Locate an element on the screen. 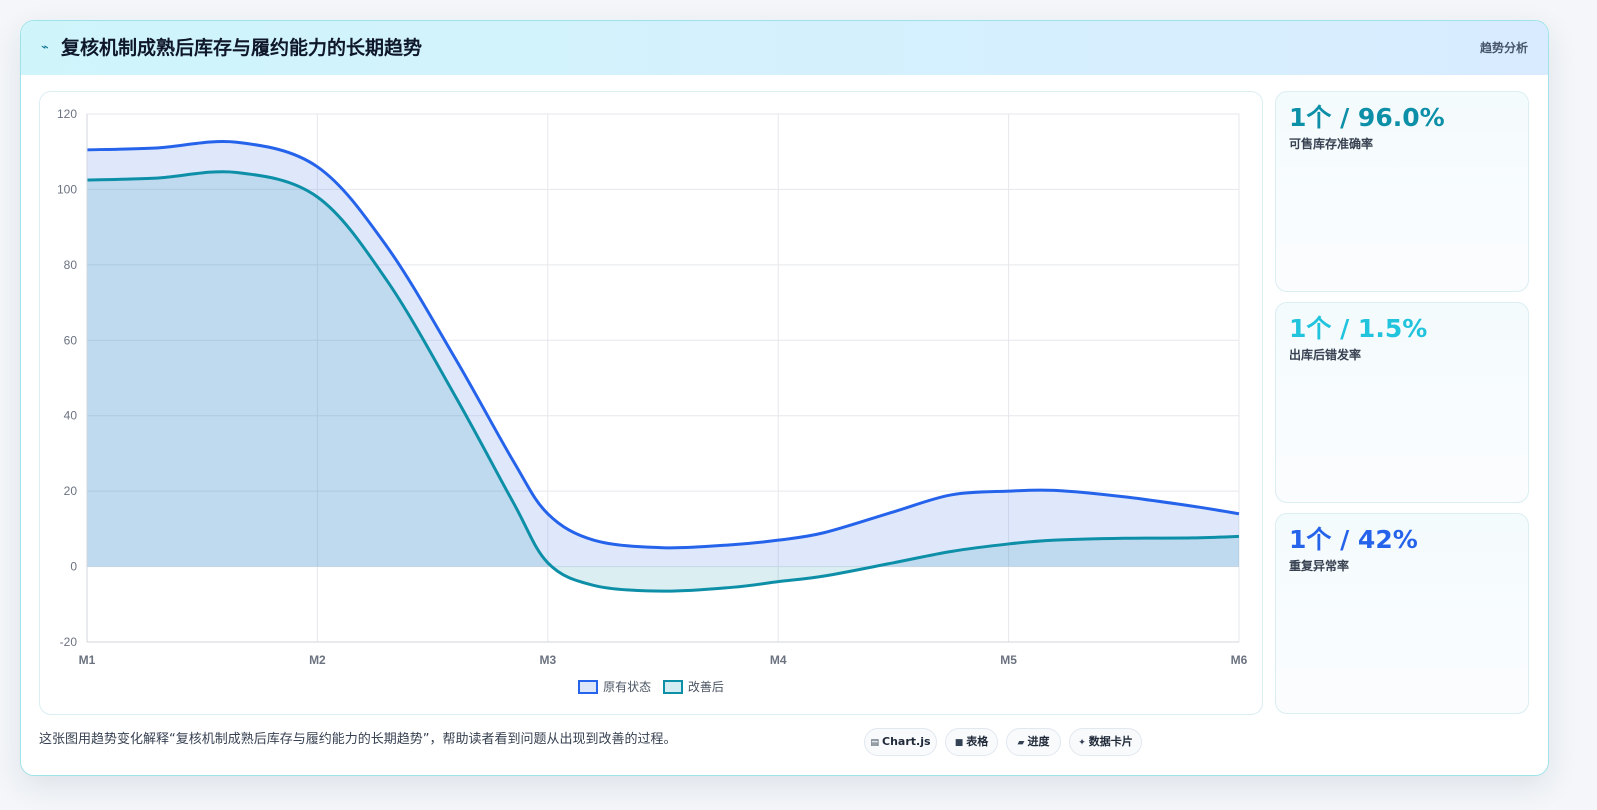 The height and width of the screenshot is (810, 1597). analysis-badge: 趋势分析 is located at coordinates (1503, 48).